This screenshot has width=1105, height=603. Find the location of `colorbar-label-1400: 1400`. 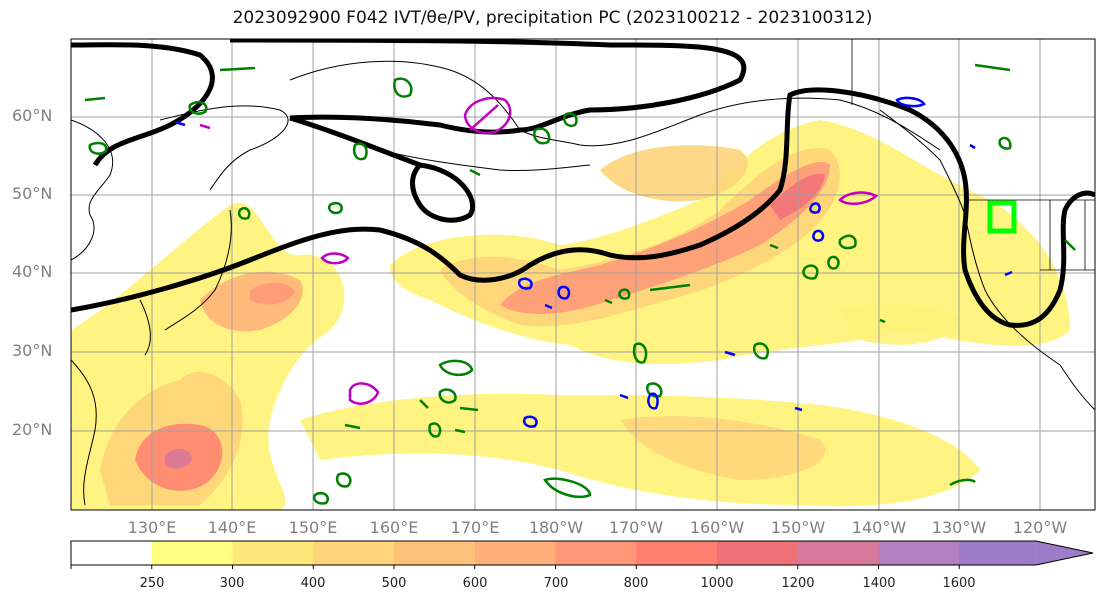

colorbar-label-1400: 1400 is located at coordinates (879, 583).